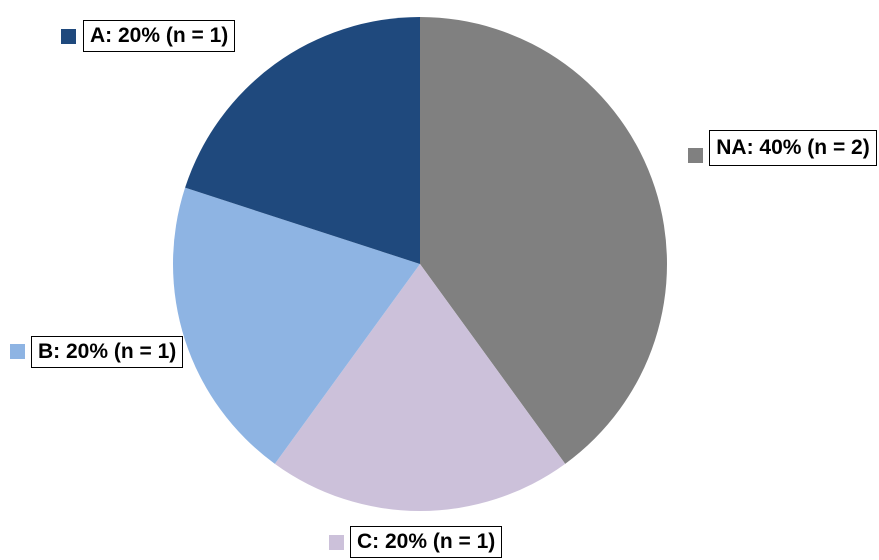  What do you see at coordinates (302, 140) in the screenshot?
I see `pie-slice-a` at bounding box center [302, 140].